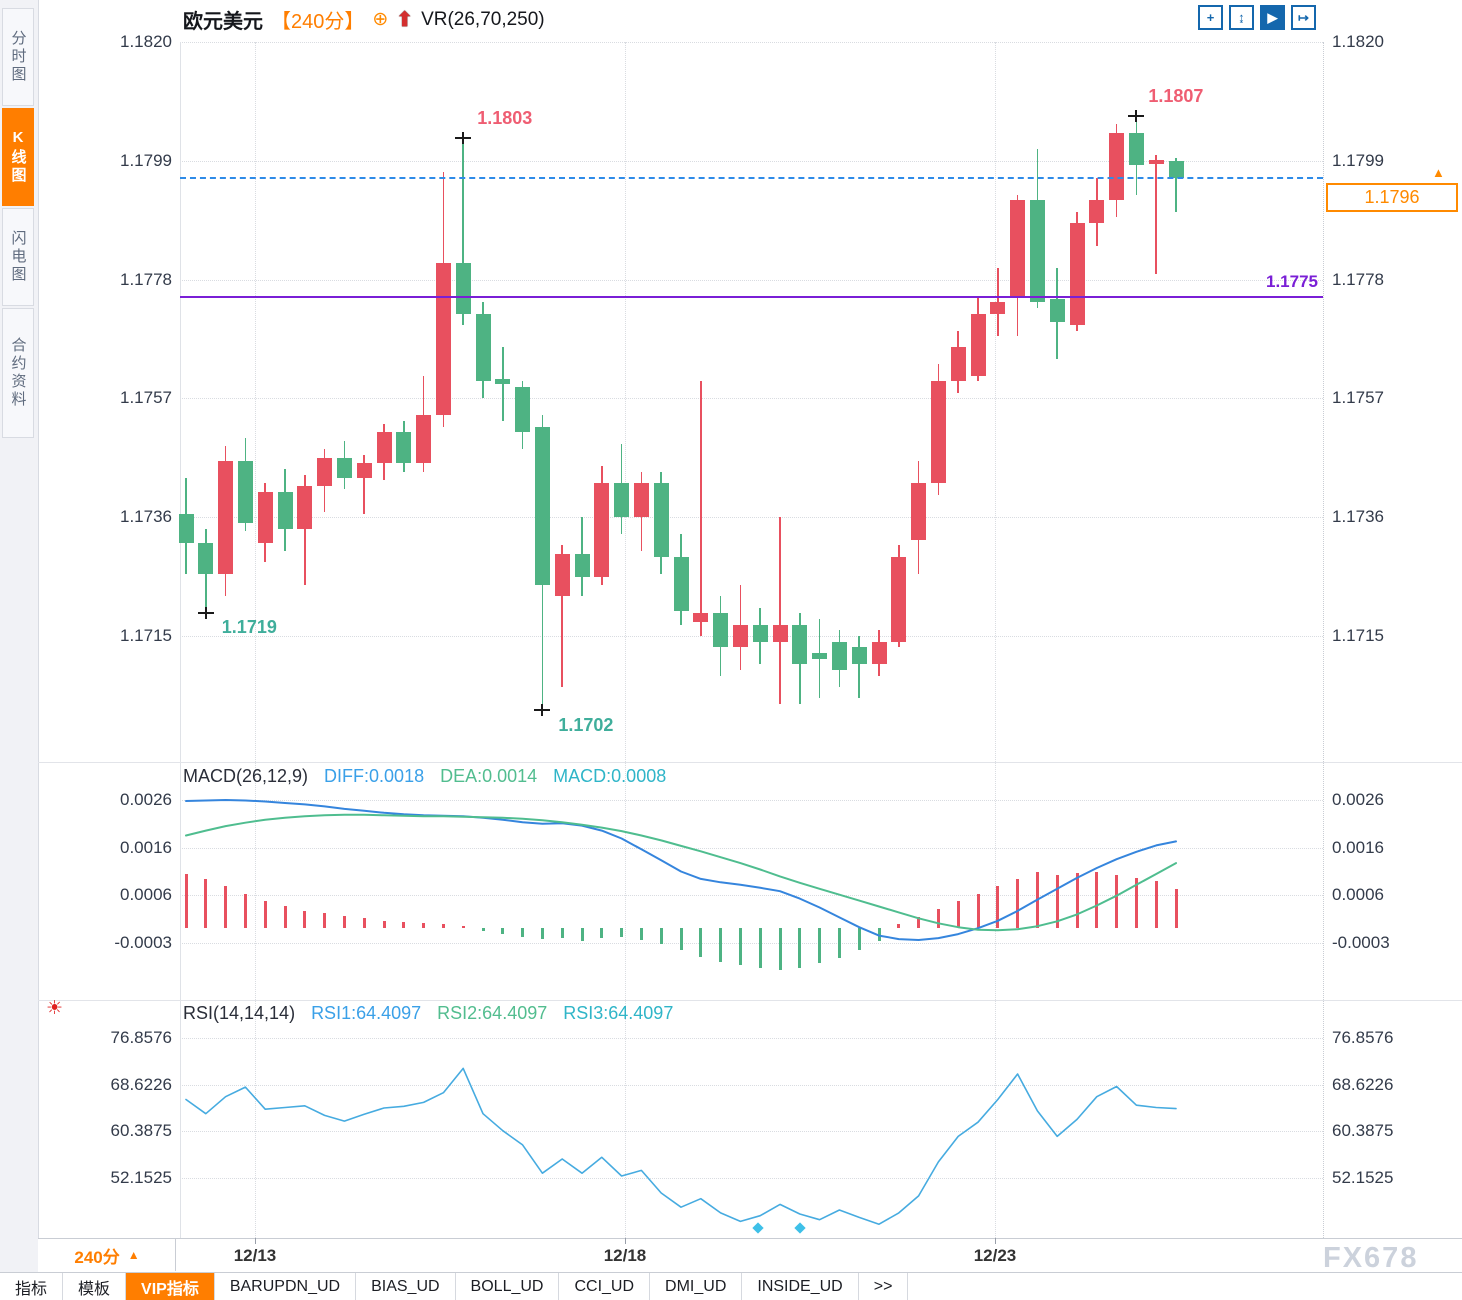 The image size is (1462, 1300). I want to click on indicator-settings-icon: ☀, so click(55, 1008).